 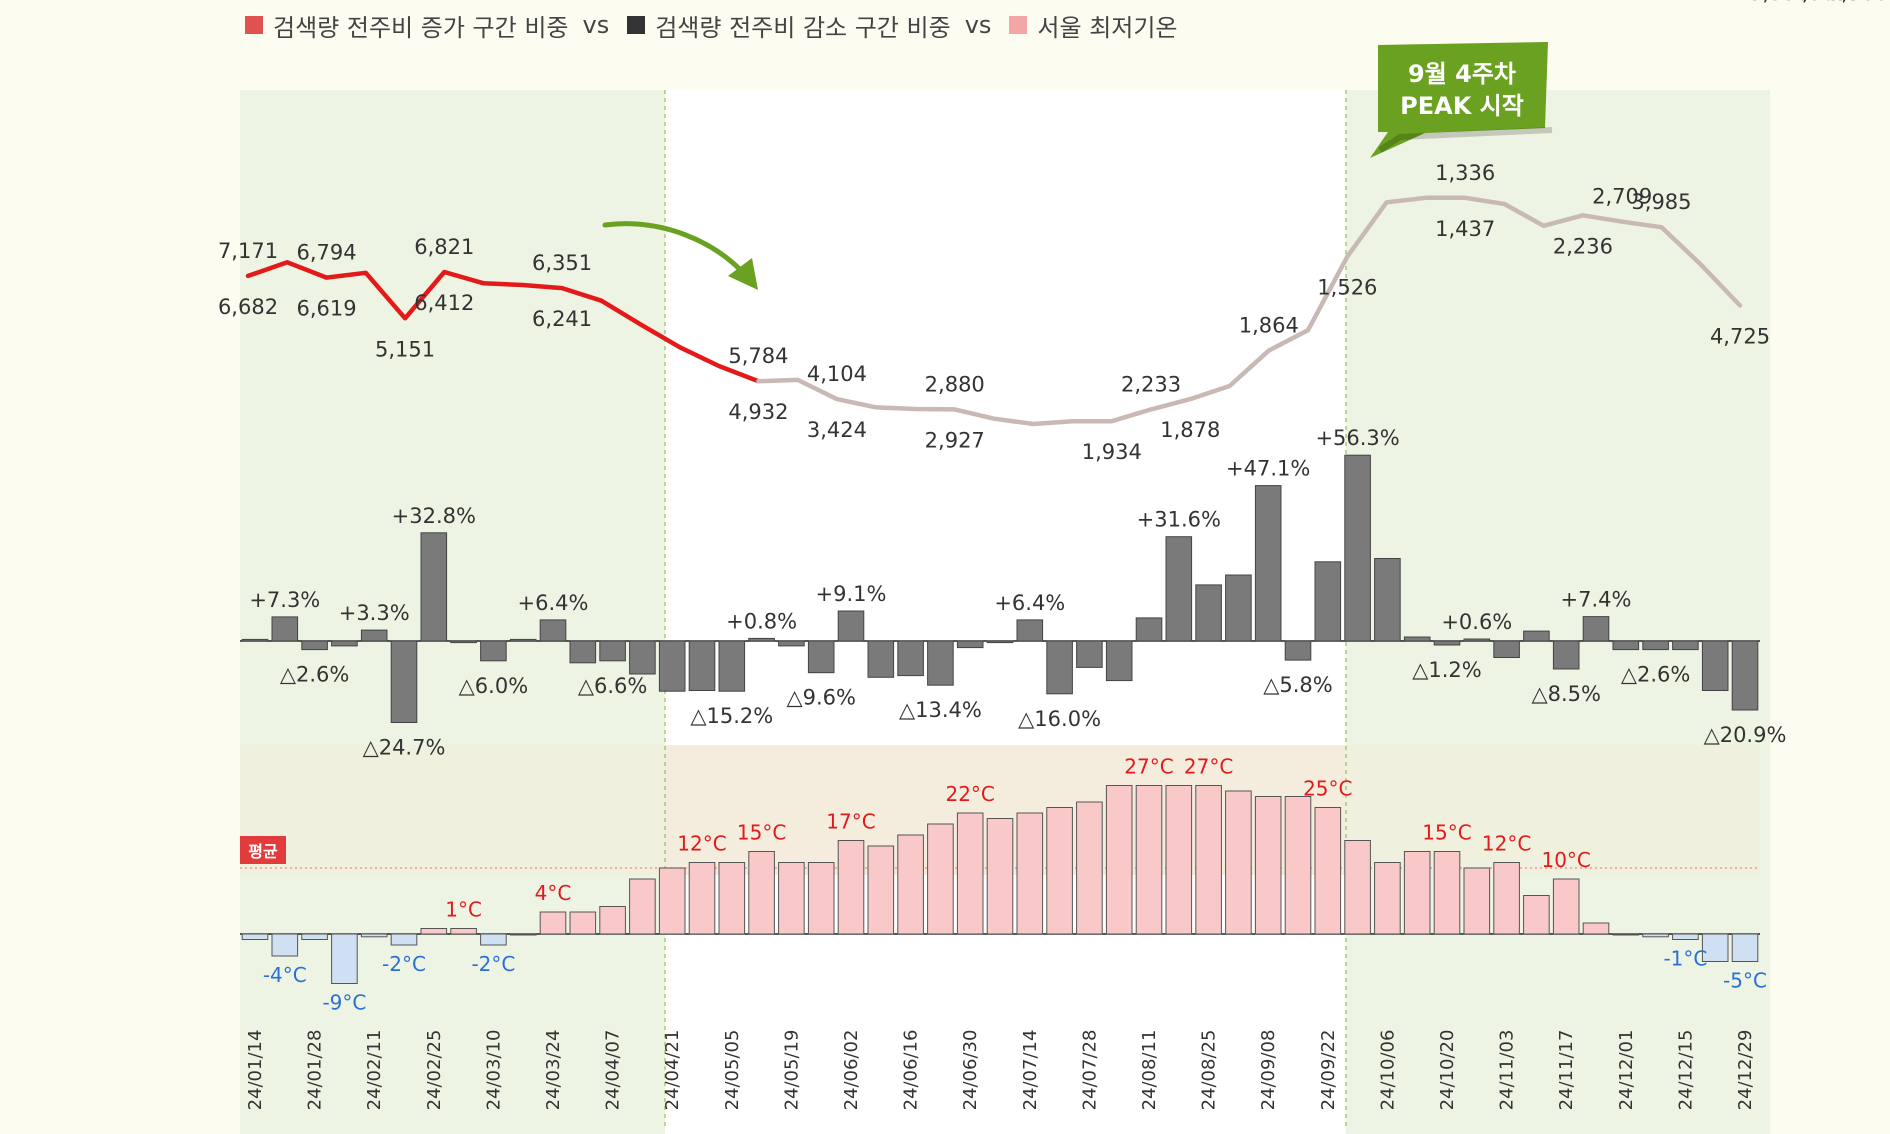 What do you see at coordinates (672, 1070) in the screenshot?
I see `x-tick-label-7: 24/04/21` at bounding box center [672, 1070].